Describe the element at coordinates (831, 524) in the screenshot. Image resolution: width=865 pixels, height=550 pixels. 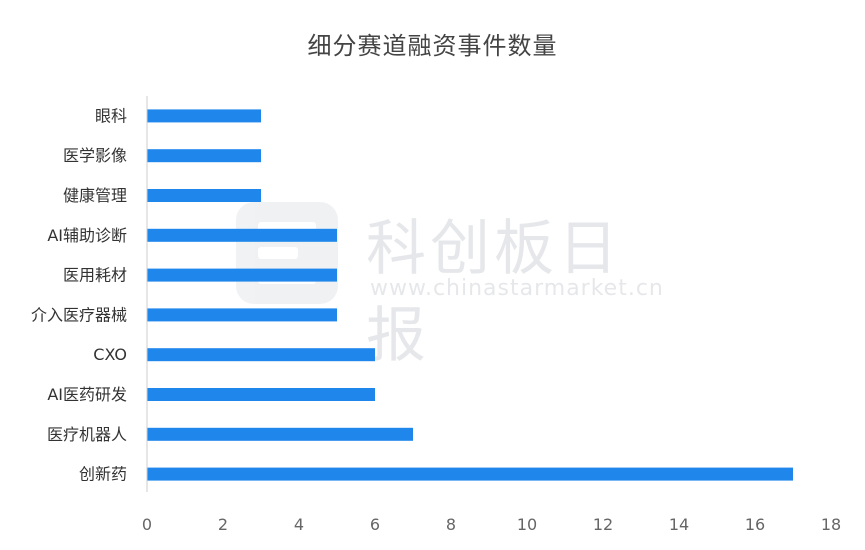
I see `x-tick-label: 18` at that location.